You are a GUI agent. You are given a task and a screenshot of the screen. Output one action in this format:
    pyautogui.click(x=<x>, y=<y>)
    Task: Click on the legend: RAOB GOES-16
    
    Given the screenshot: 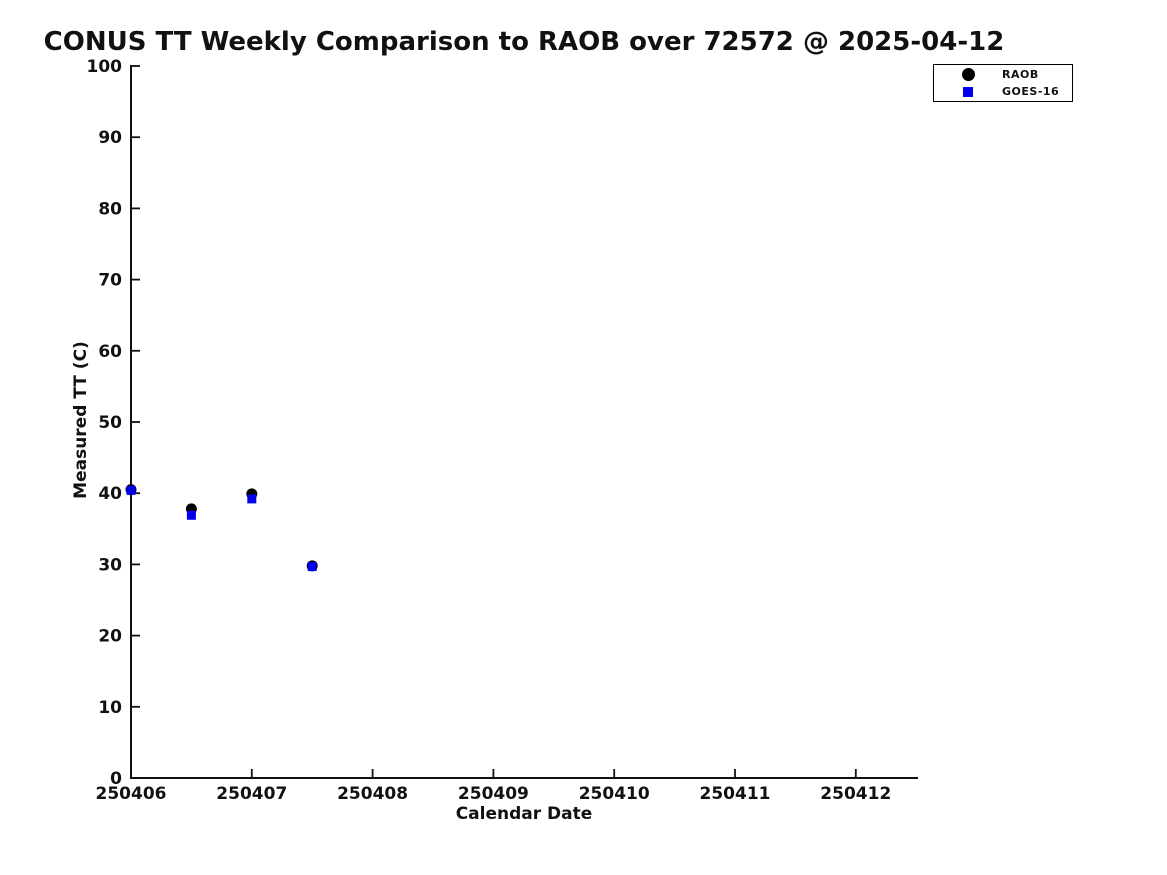 What is the action you would take?
    pyautogui.click(x=1003, y=83)
    